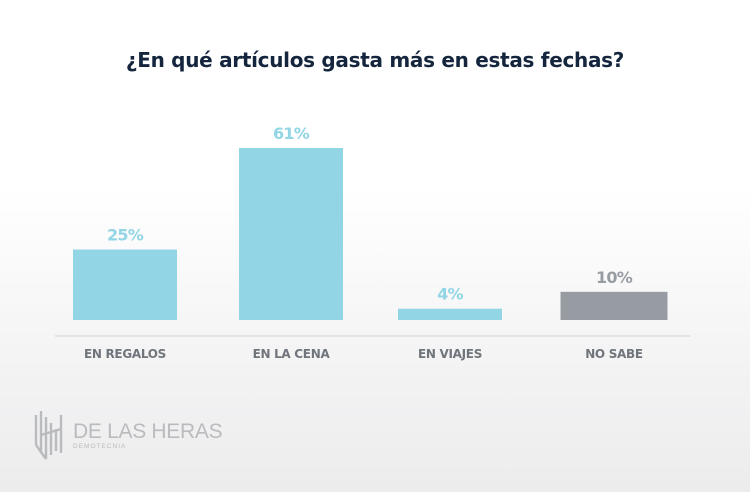 This screenshot has width=750, height=492. I want to click on category-label: EN LA CENA, so click(292, 354).